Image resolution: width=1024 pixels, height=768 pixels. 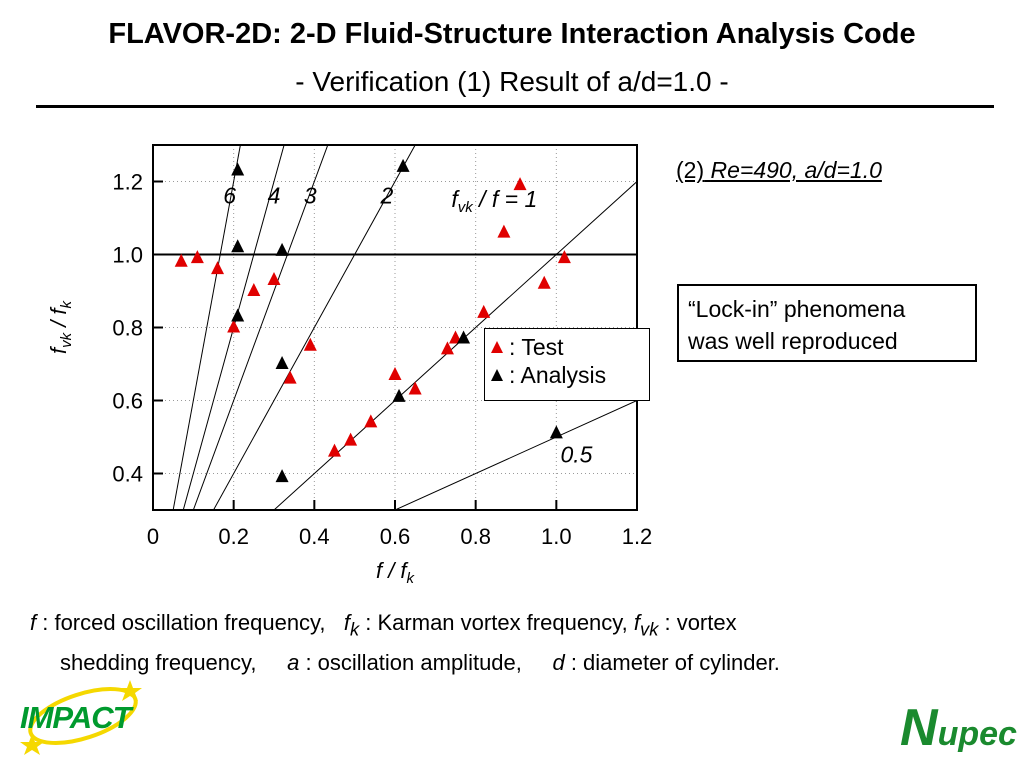 I want to click on ratio-line-label: 2, so click(x=387, y=195).